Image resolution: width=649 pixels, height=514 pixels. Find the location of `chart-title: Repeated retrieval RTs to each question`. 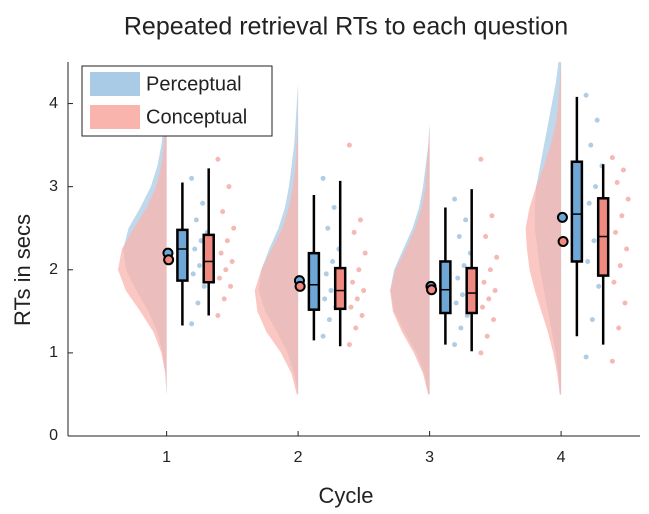

chart-title: Repeated retrieval RTs to each question is located at coordinates (346, 27).